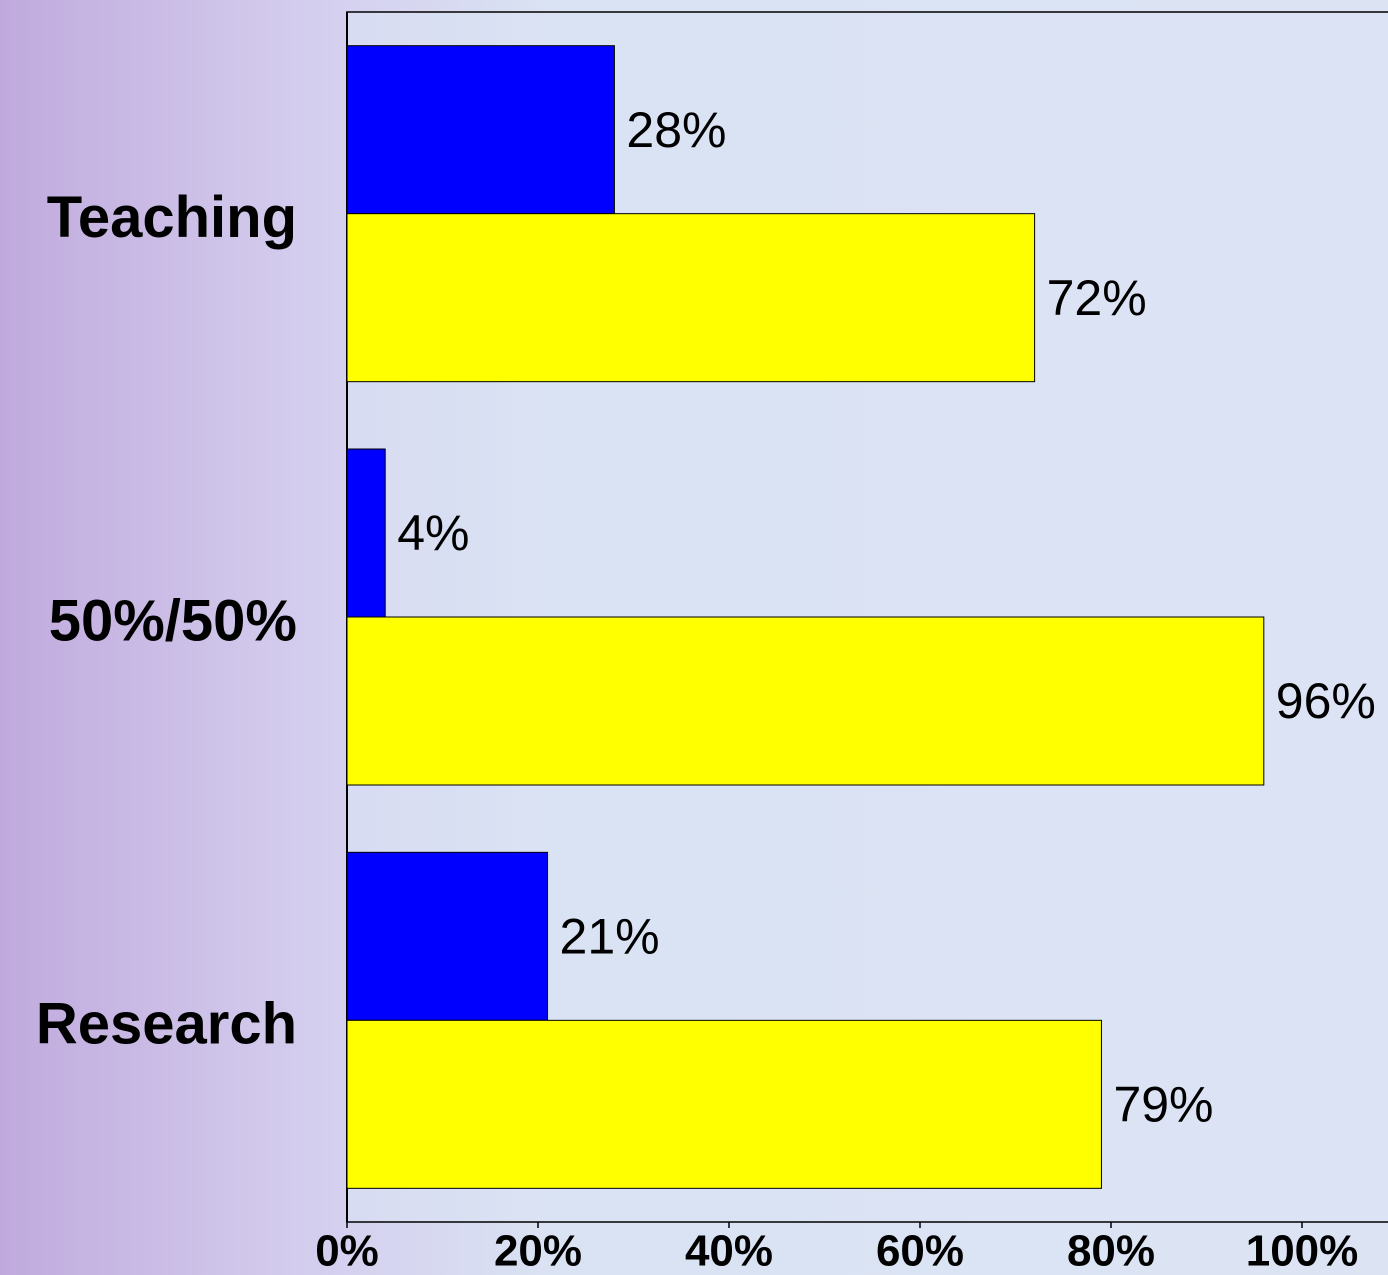 The width and height of the screenshot is (1388, 1275). I want to click on value-label: 96%, so click(1326, 701).